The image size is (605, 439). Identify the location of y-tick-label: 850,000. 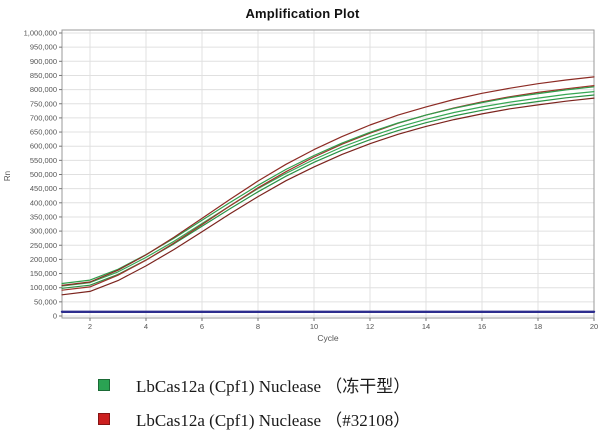
(43, 75).